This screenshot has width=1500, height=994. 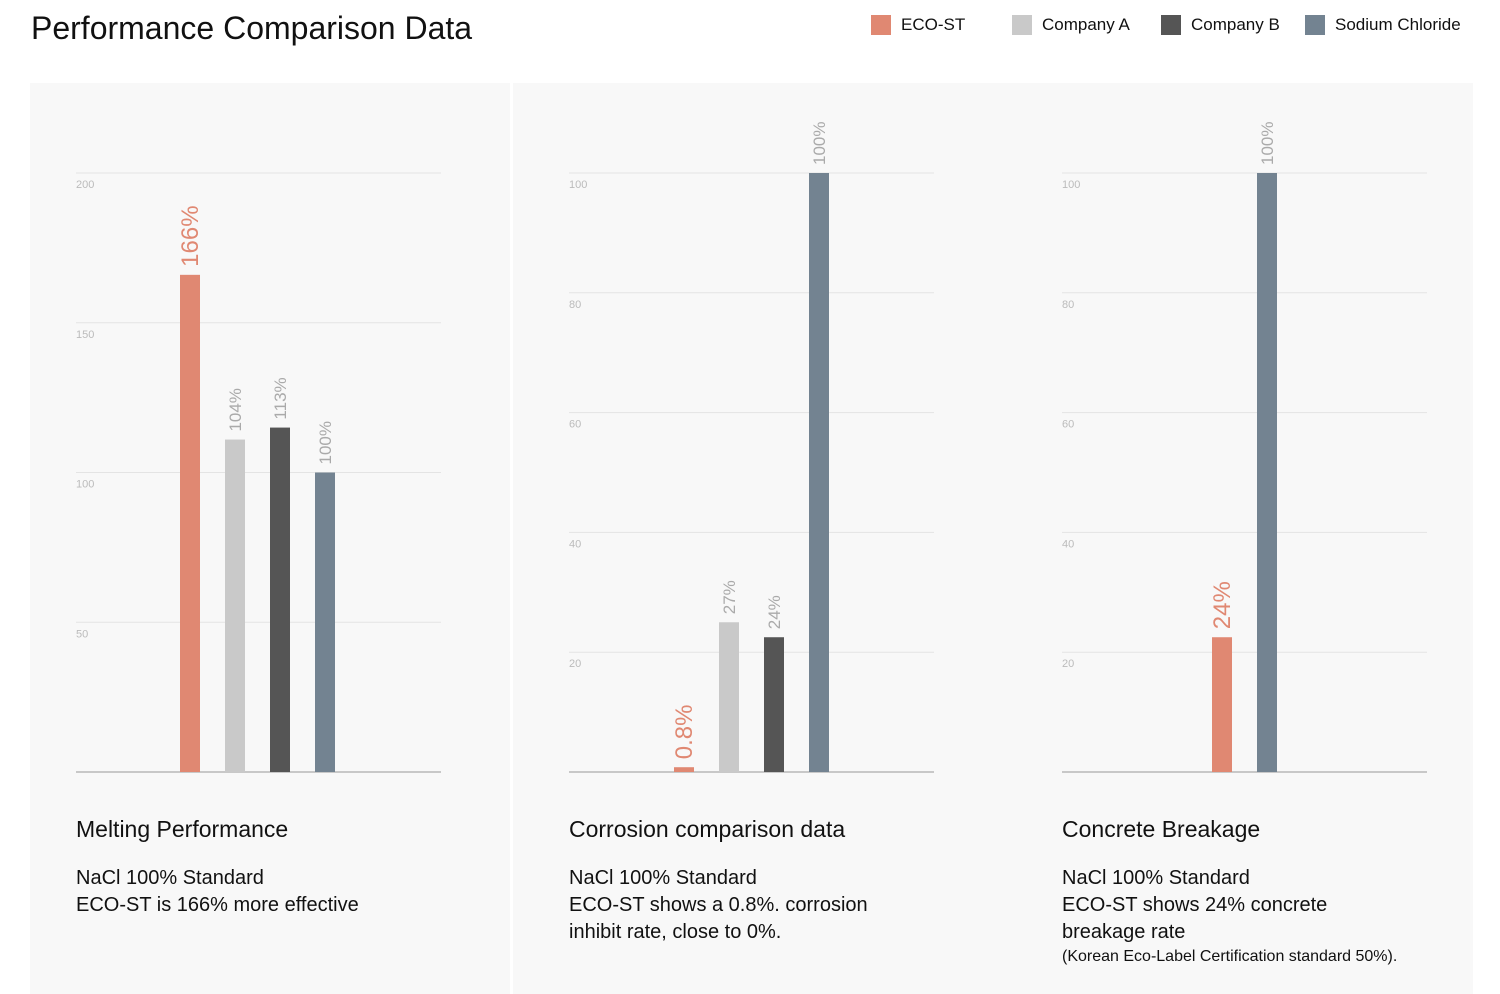 What do you see at coordinates (675, 932) in the screenshot?
I see `description-line: inhibit rate, close to 0%.` at bounding box center [675, 932].